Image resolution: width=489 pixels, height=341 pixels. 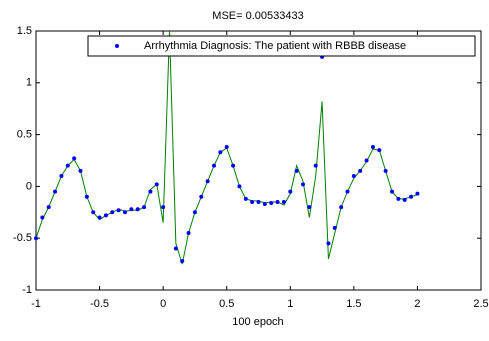 What do you see at coordinates (257, 16) in the screenshot?
I see `chart-title: MSE= 0.00533433` at bounding box center [257, 16].